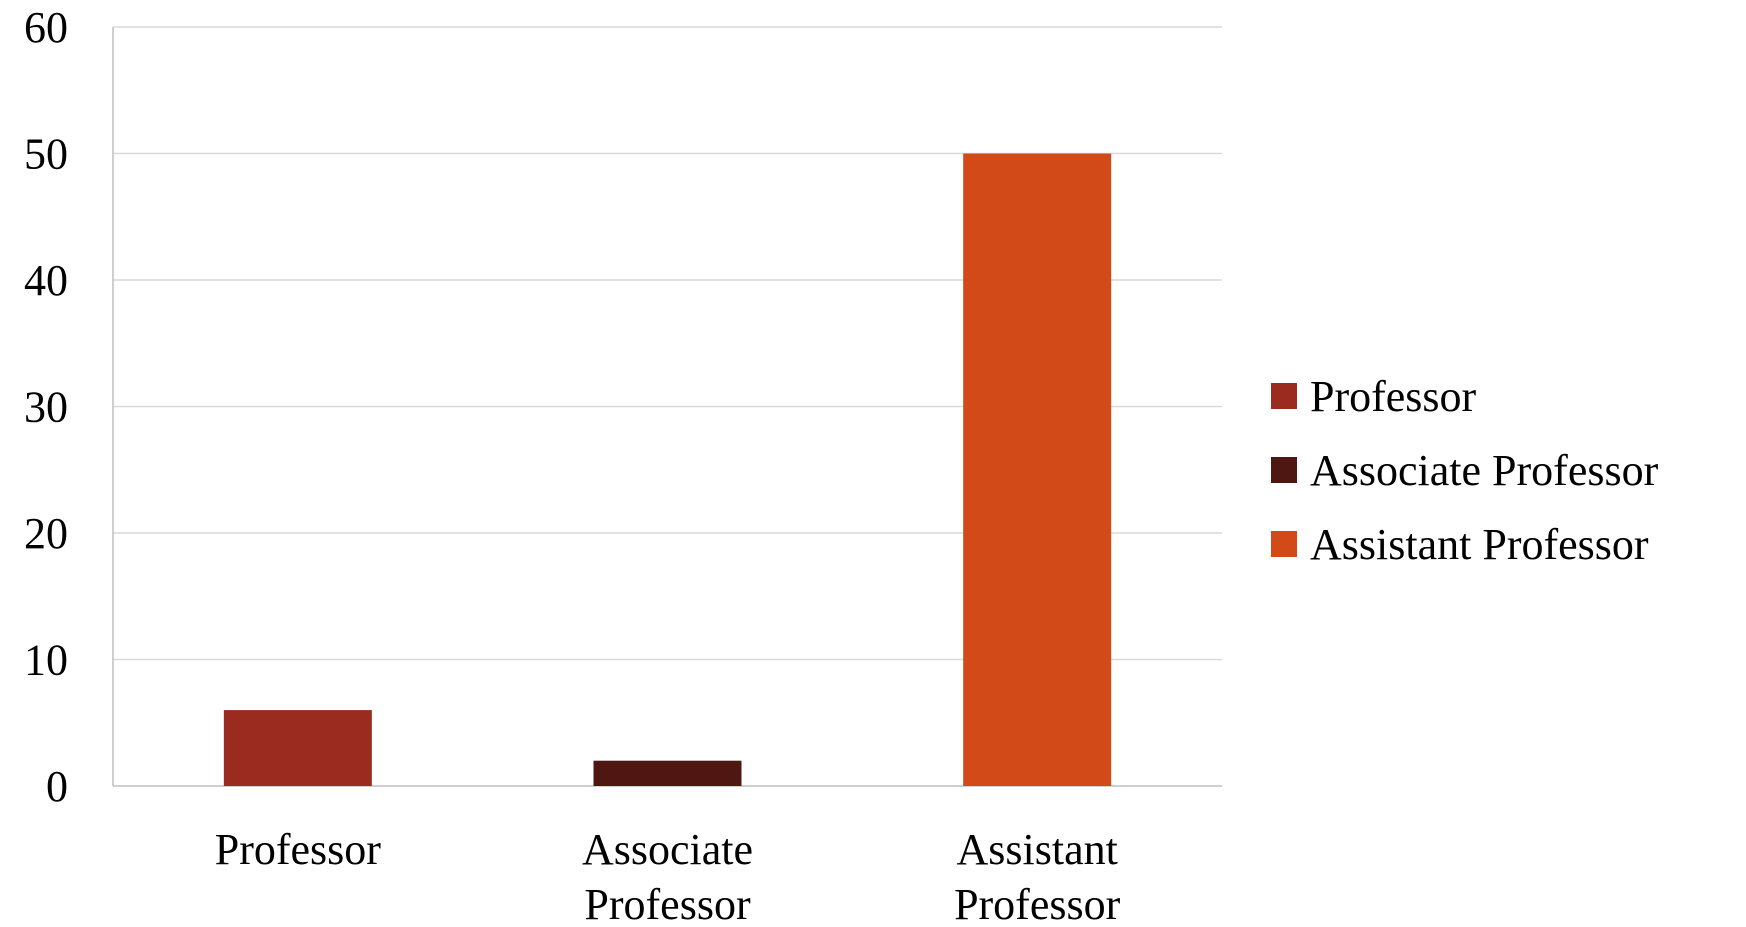 Image resolution: width=1746 pixels, height=927 pixels. I want to click on legend-item: Associate Professor, so click(1465, 470).